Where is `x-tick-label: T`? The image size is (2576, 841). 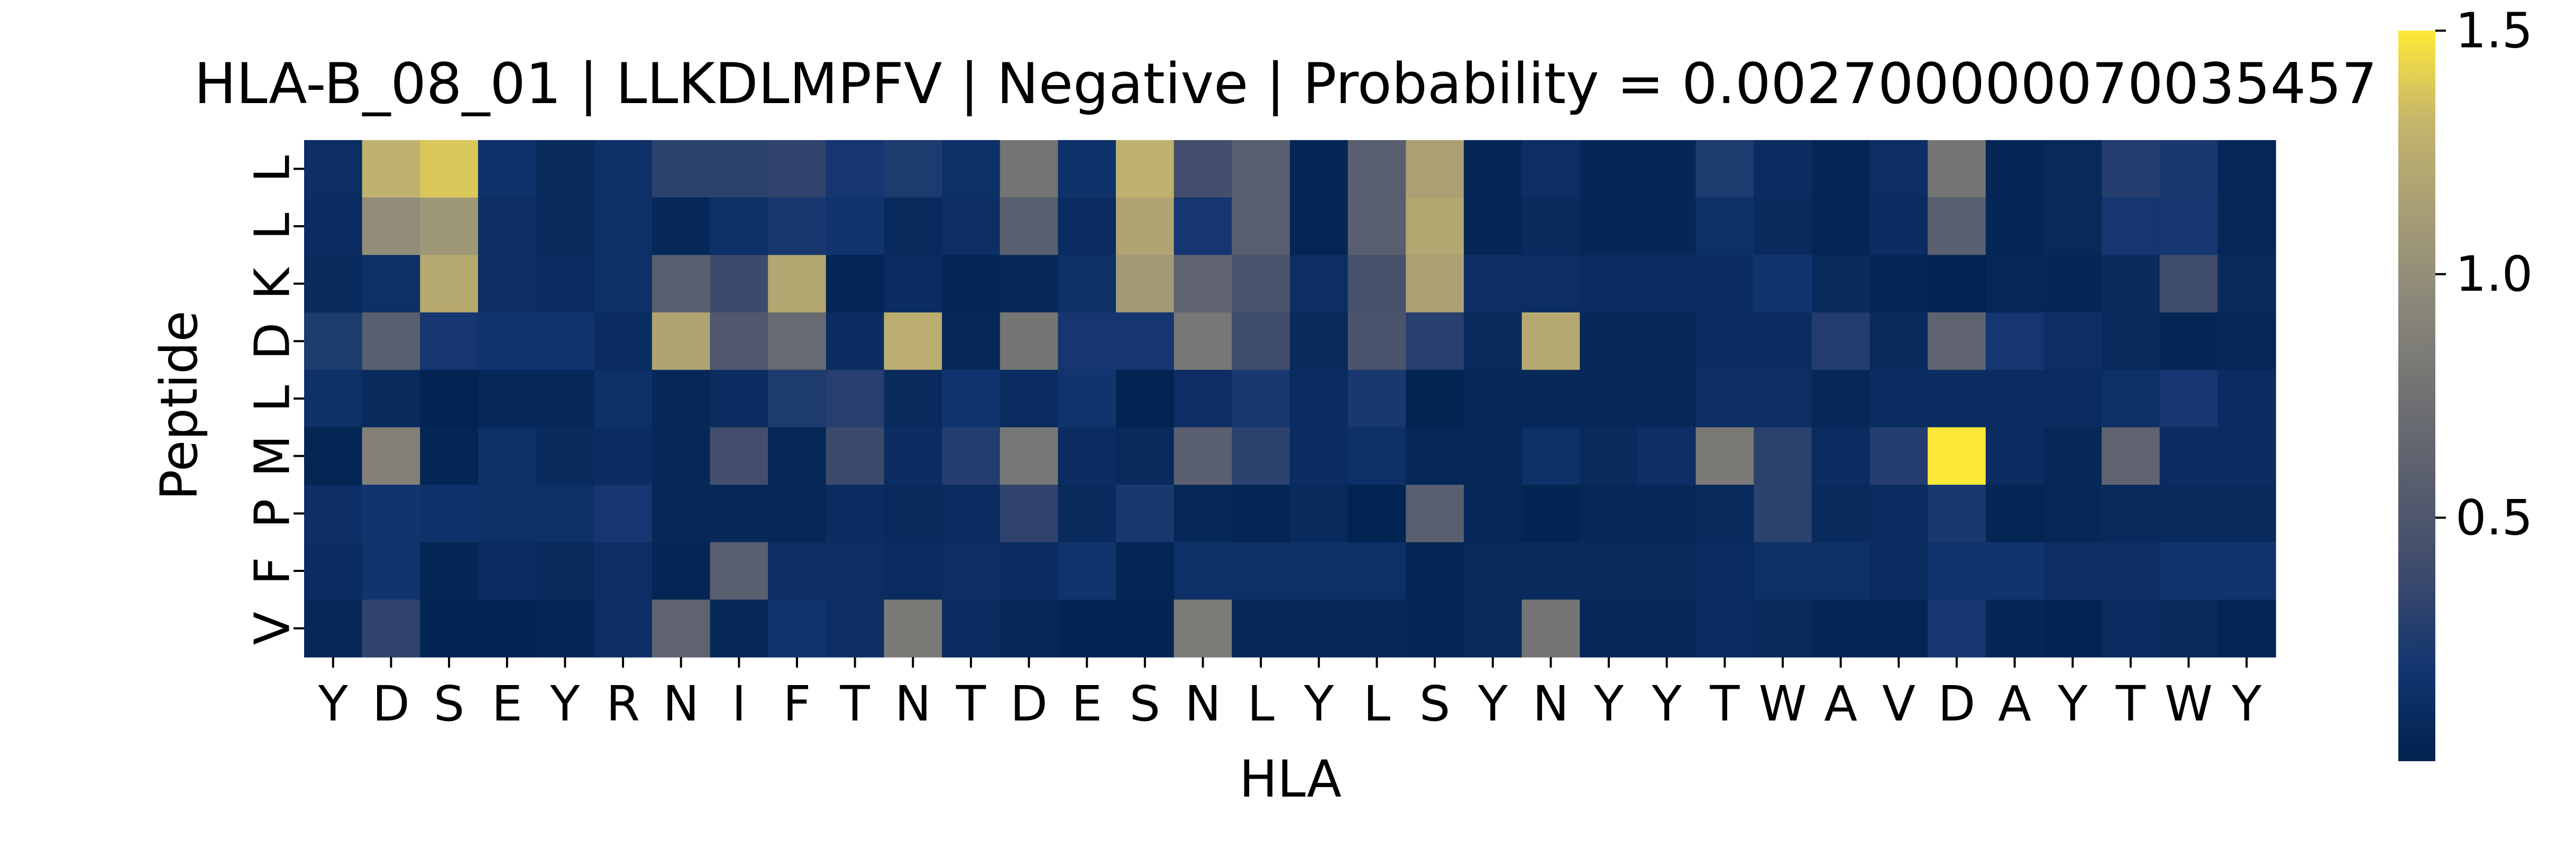 x-tick-label: T is located at coordinates (1725, 704).